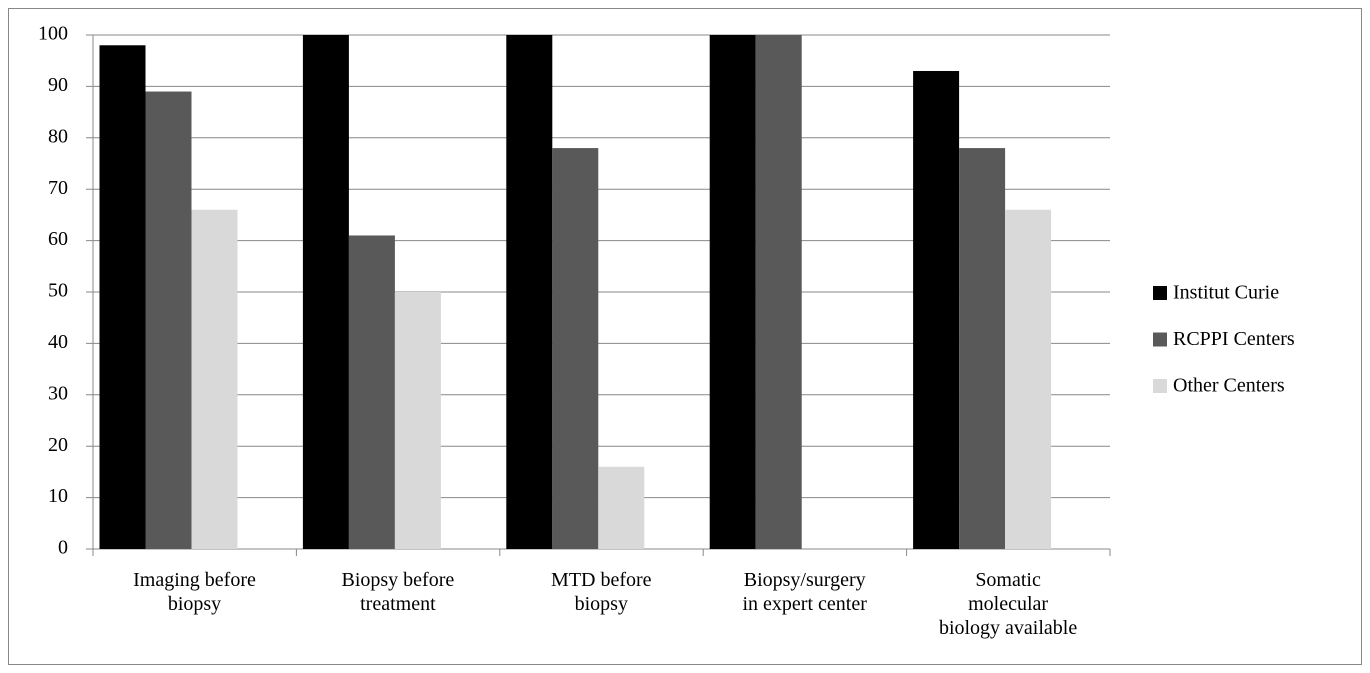 This screenshot has height=673, width=1370. I want to click on x-tick-label: MTD before biopsy, so click(601, 592).